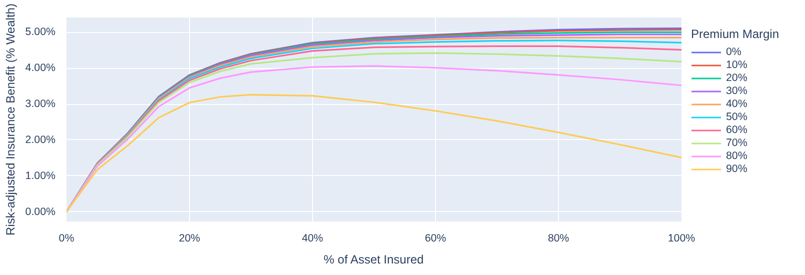 The width and height of the screenshot is (805, 275). Describe the element at coordinates (737, 117) in the screenshot. I see `legend-label: 50%` at that location.